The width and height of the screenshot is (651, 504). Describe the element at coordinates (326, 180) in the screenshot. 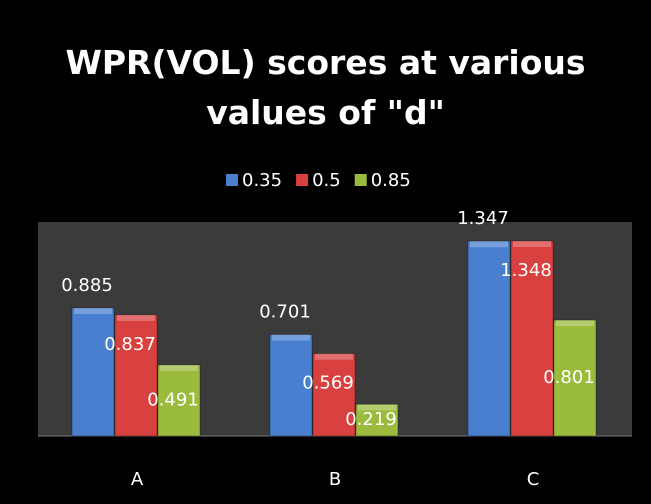

I see `legend-label: 0.5` at that location.